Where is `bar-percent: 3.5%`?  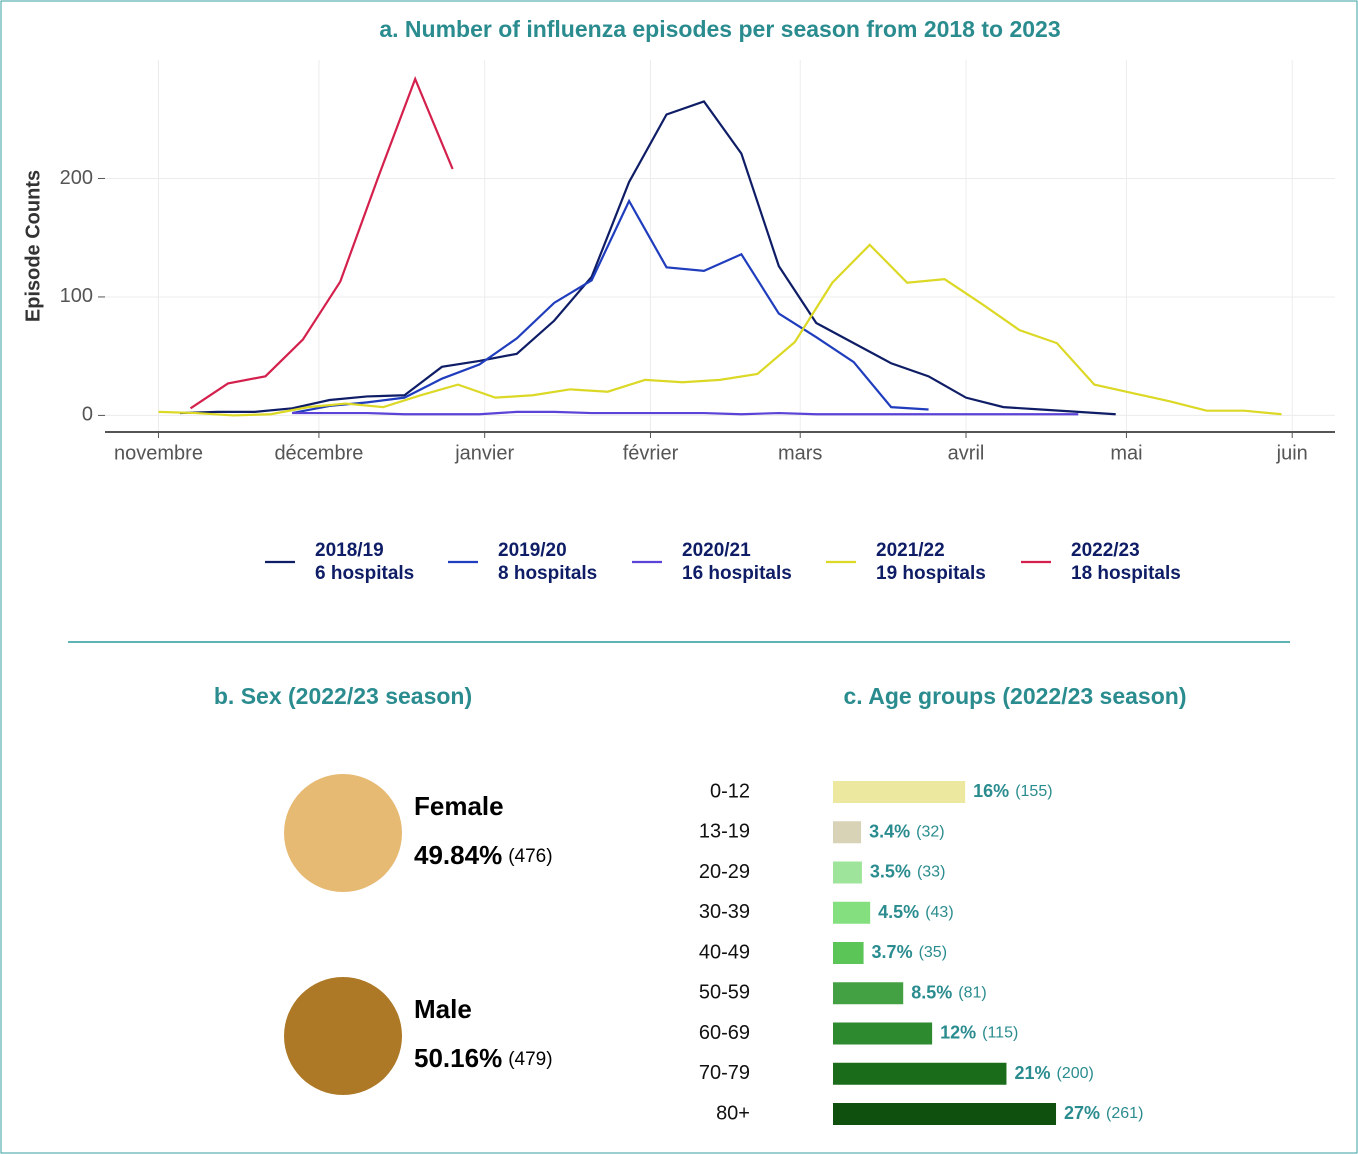
bar-percent: 3.5% is located at coordinates (890, 871).